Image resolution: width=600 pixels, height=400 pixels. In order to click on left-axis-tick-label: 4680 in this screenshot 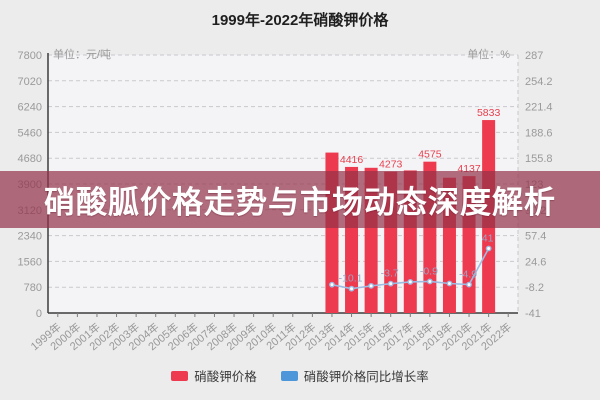, I will do `click(30, 159)`.